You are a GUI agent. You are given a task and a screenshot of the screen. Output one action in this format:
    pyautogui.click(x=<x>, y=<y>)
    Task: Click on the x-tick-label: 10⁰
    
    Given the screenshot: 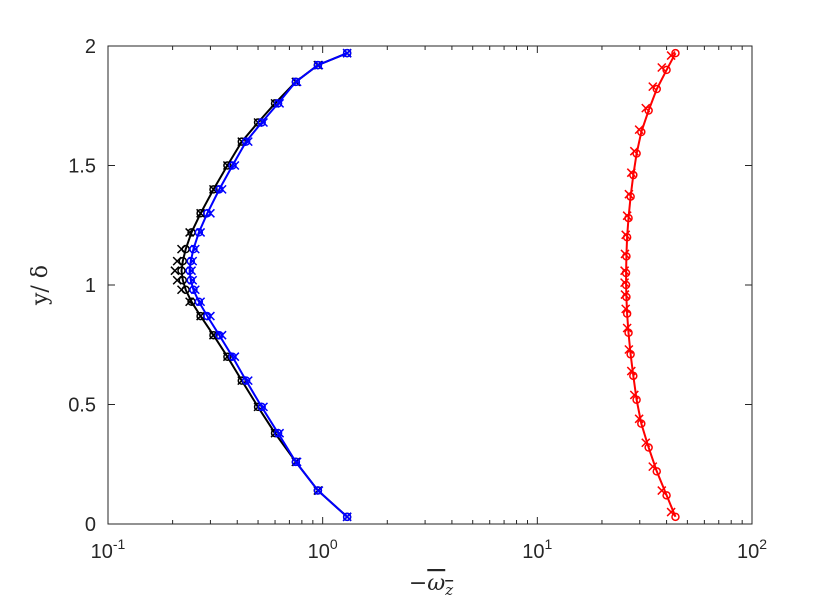 What is the action you would take?
    pyautogui.click(x=323, y=549)
    